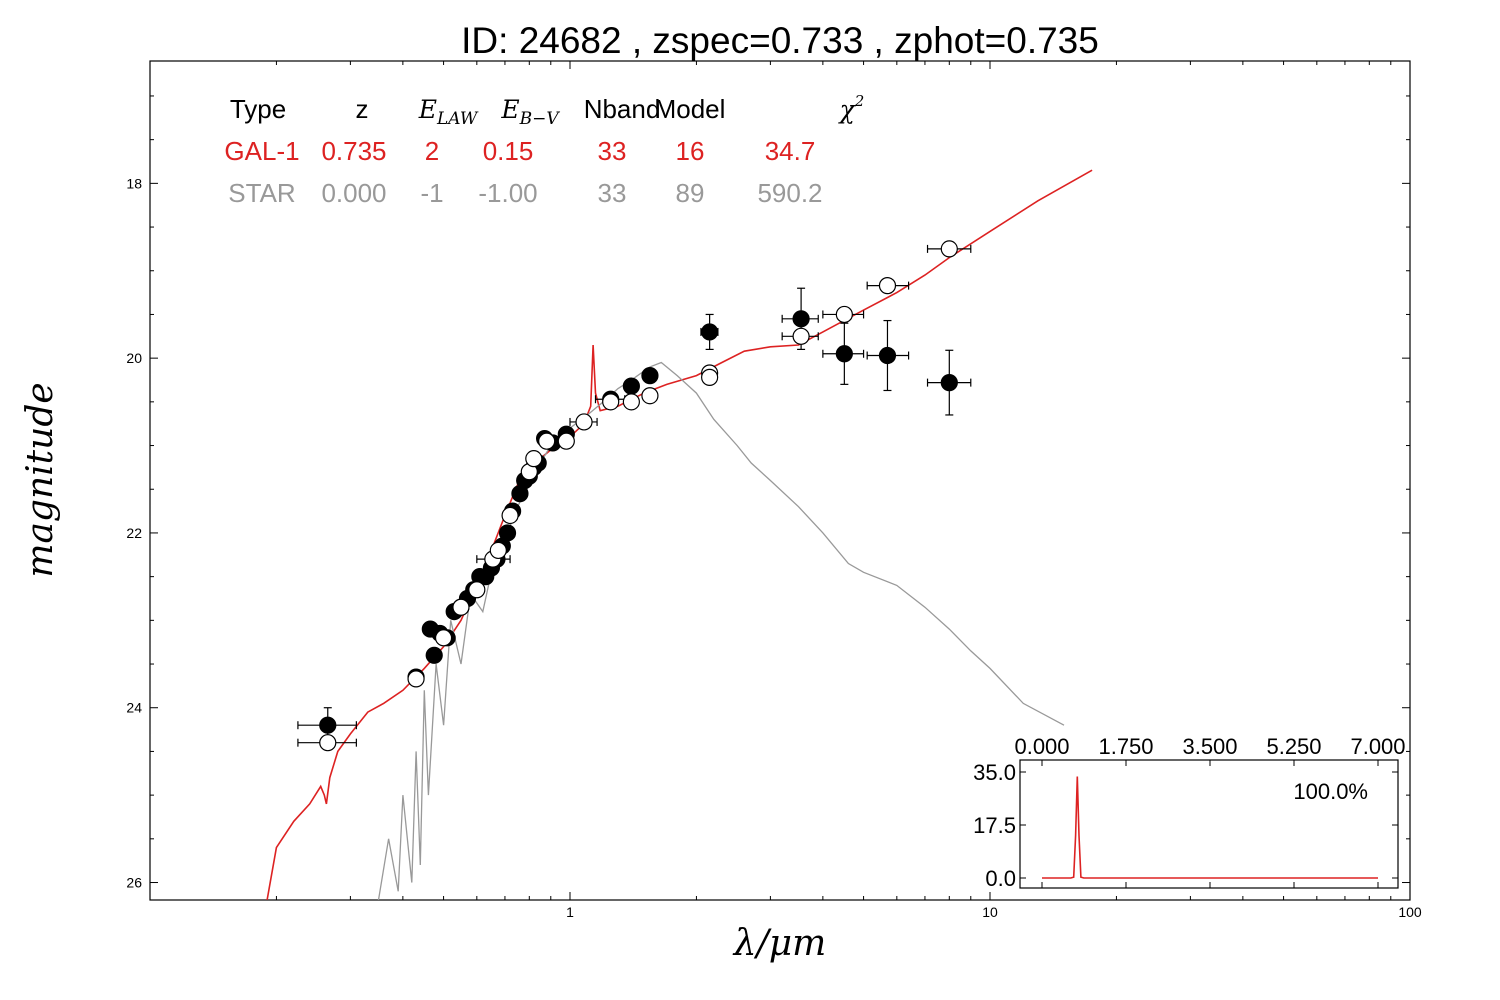 The image size is (1500, 1000). What do you see at coordinates (1209, 746) in the screenshot?
I see `inset-x-tick-label: 3.500` at bounding box center [1209, 746].